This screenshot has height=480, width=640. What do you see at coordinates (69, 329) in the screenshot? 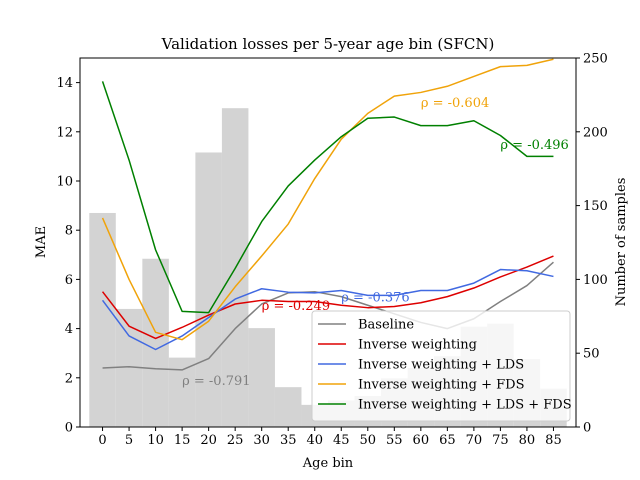
I see `y-tick-label: 4` at bounding box center [69, 329].